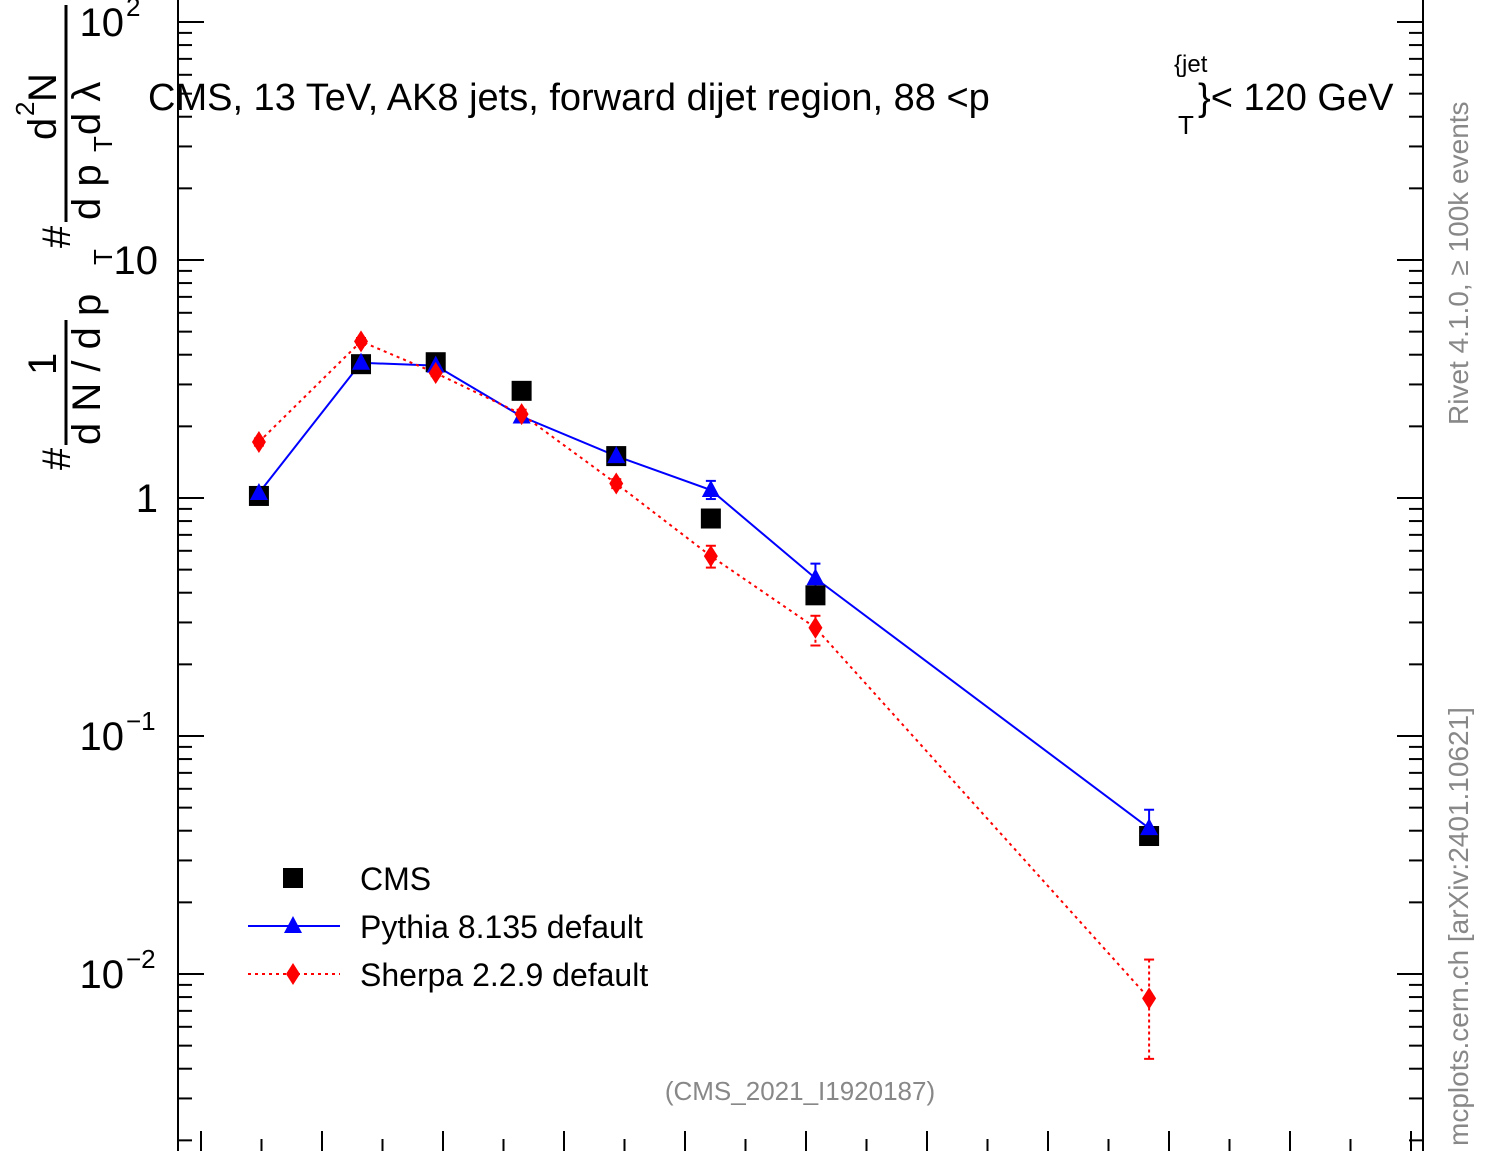 Image resolution: width=1503 pixels, height=1151 pixels. I want to click on side-label-mcplots: mcplots.cern.ch [arXiv:2401.10621], so click(1458, 926).